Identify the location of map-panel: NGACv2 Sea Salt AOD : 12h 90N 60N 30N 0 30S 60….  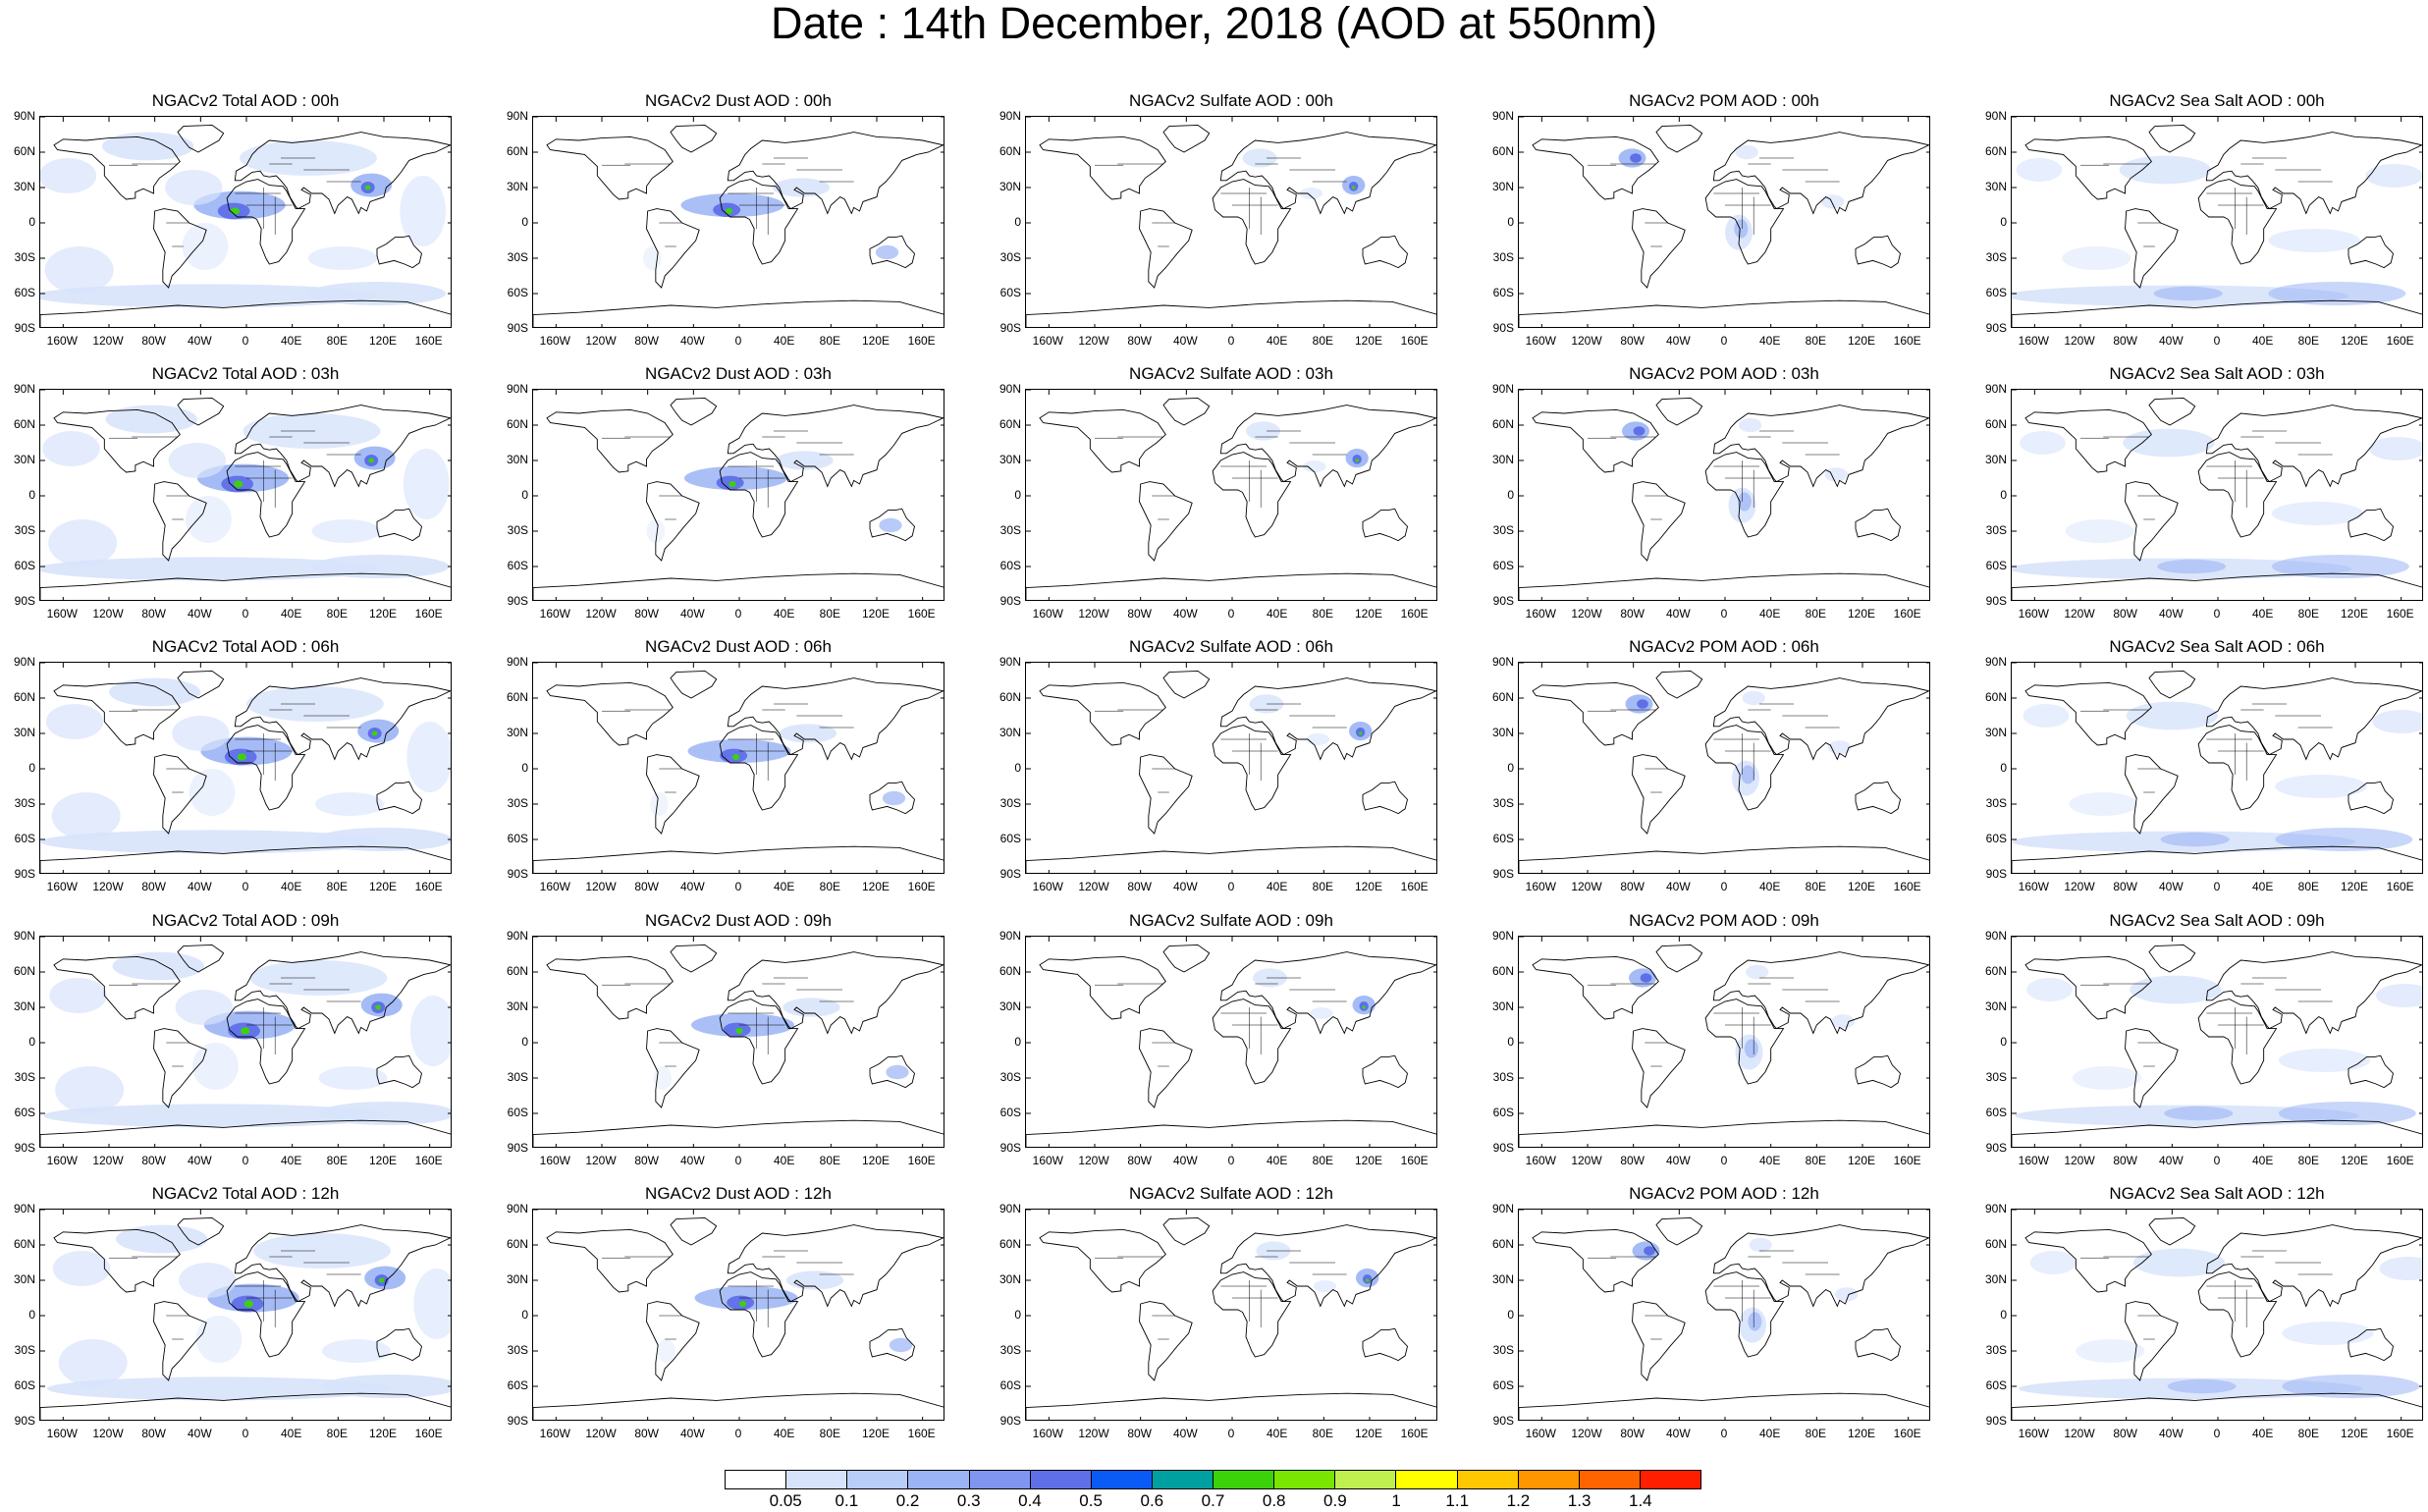
(2199, 1318).